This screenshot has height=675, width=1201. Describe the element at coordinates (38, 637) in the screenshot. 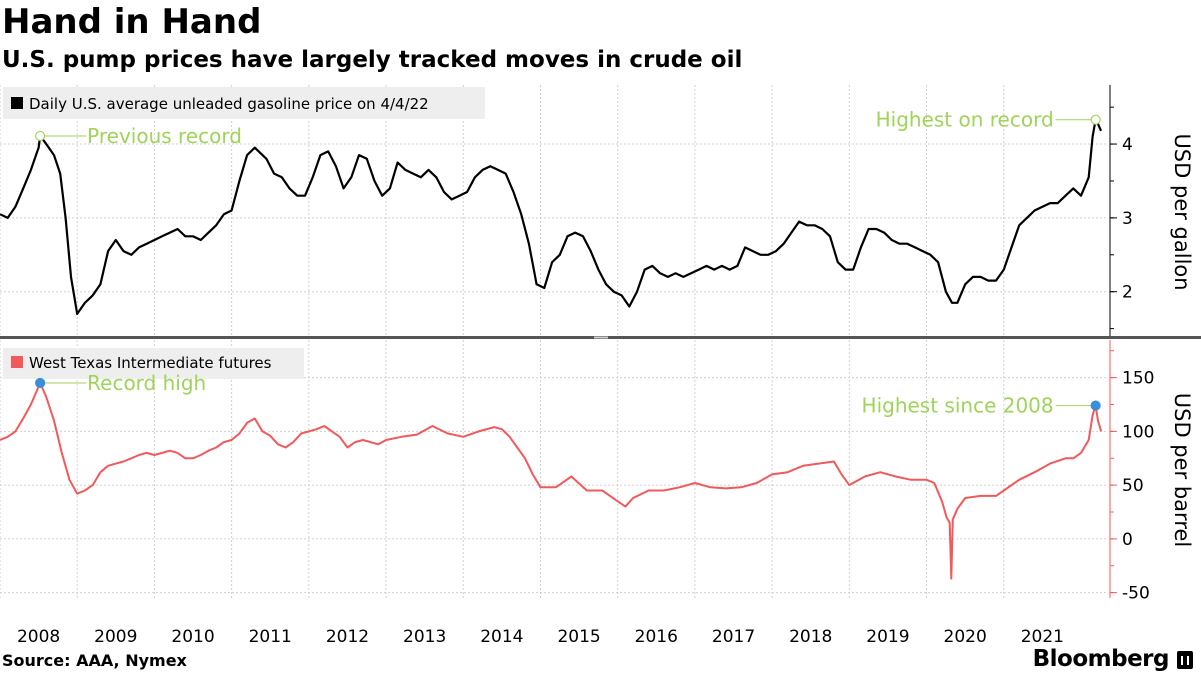

I see `x-tick-label-2008: 2008` at that location.